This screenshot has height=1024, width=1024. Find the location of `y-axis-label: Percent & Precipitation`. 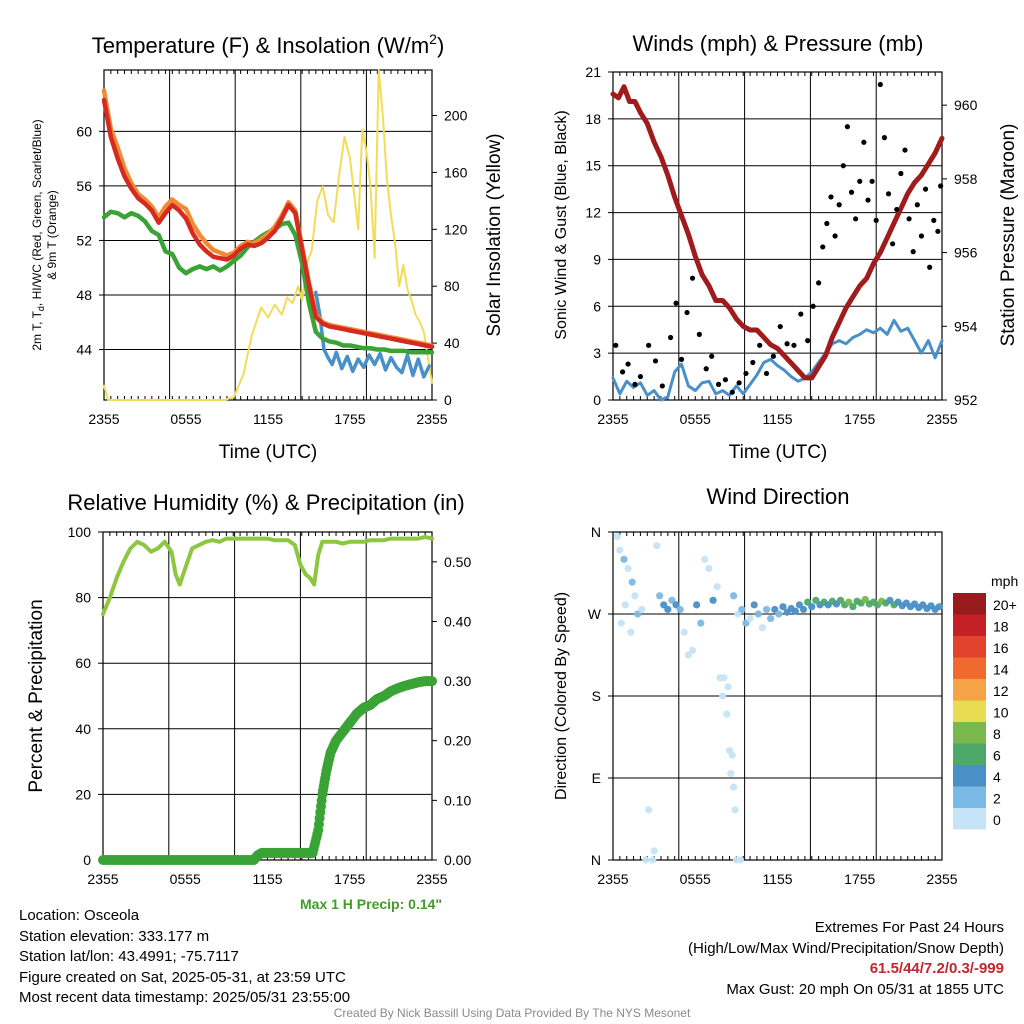

y-axis-label: Percent & Precipitation is located at coordinates (36, 695).